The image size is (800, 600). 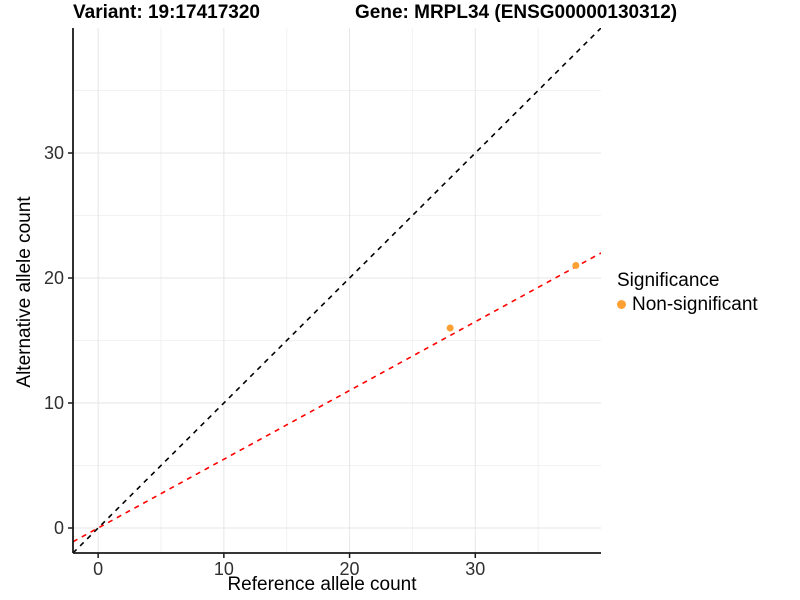 I want to click on y-axis-tick-label: 10, so click(x=54, y=403).